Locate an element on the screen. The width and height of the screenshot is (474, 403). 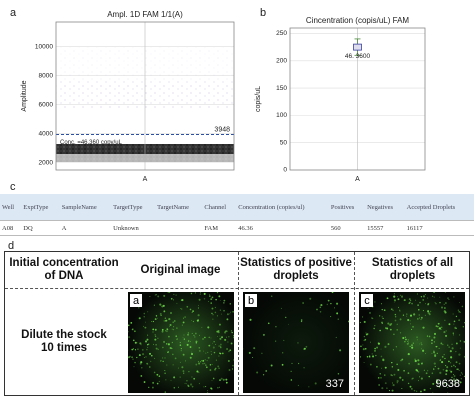
micrograph: b 337 is located at coordinates (298, 341).